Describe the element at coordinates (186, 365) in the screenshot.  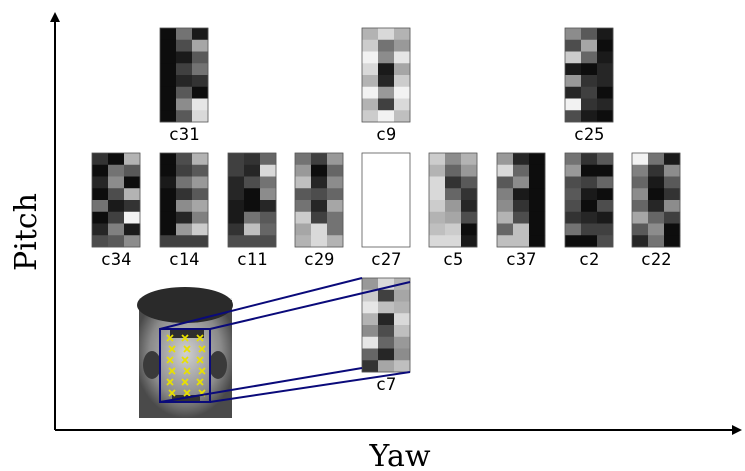
I see `landmark-markers` at that location.